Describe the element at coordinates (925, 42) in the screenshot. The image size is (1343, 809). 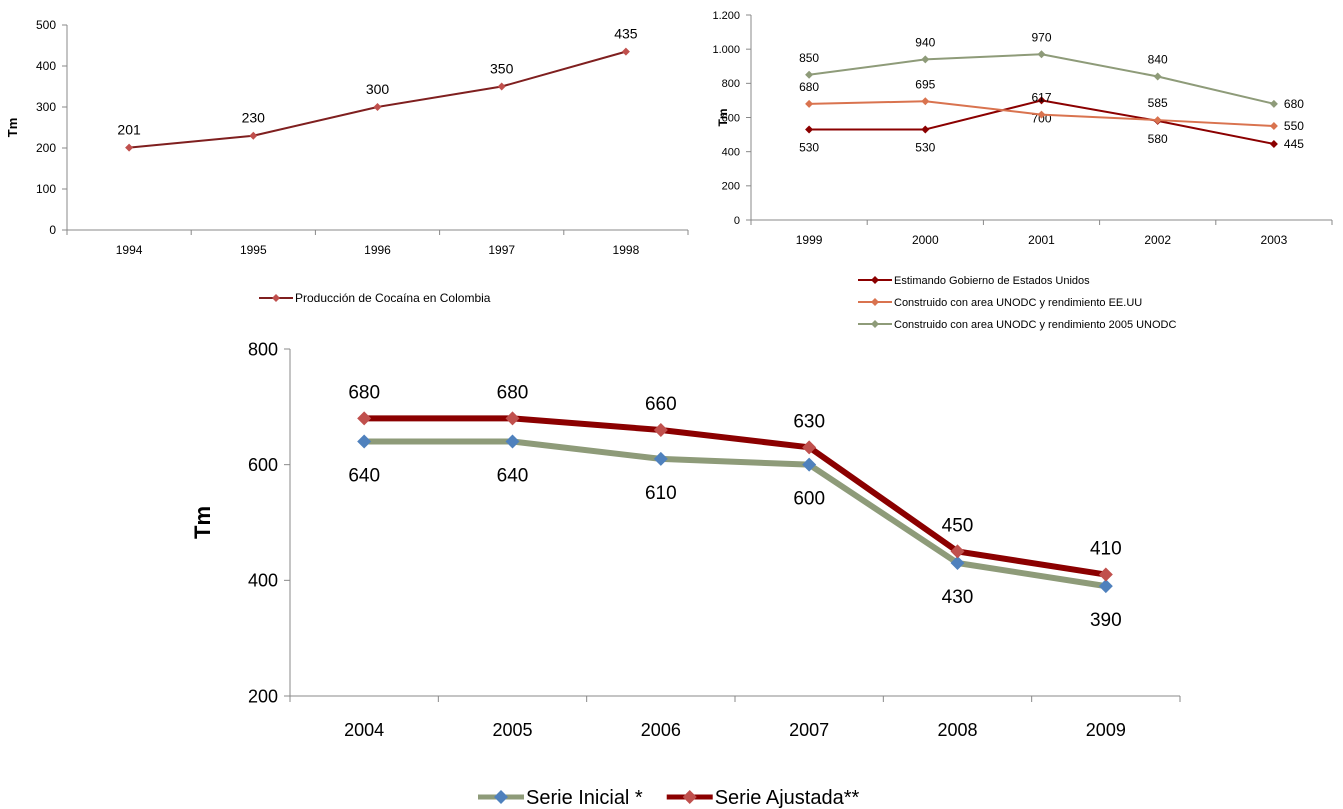
I see `data-label: 940` at that location.